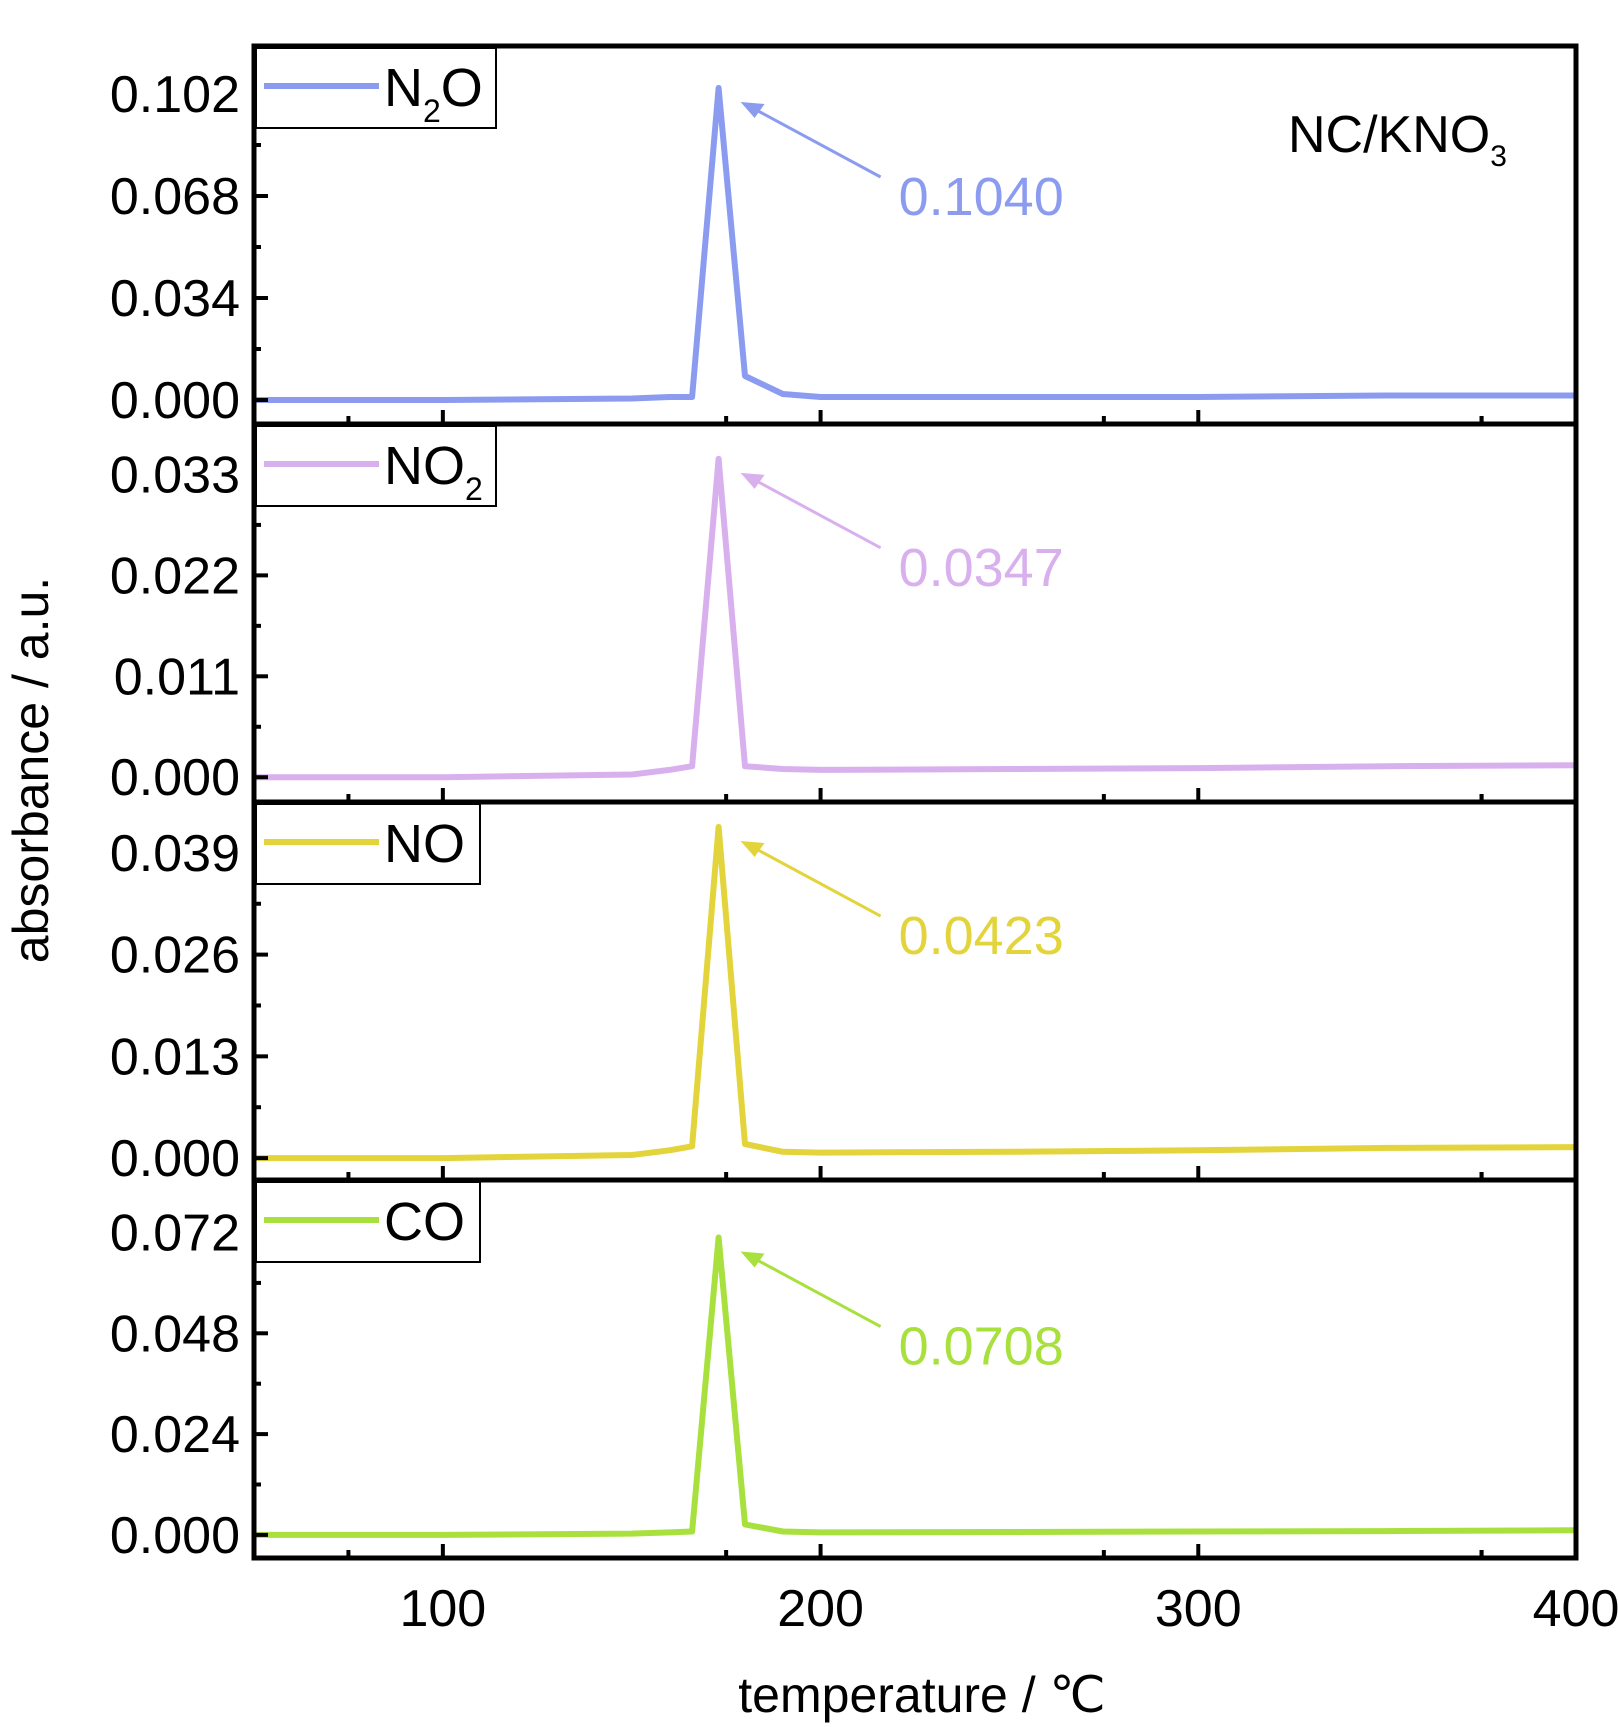 This screenshot has width=1618, height=1727. I want to click on legend-label: CO, so click(424, 1222).